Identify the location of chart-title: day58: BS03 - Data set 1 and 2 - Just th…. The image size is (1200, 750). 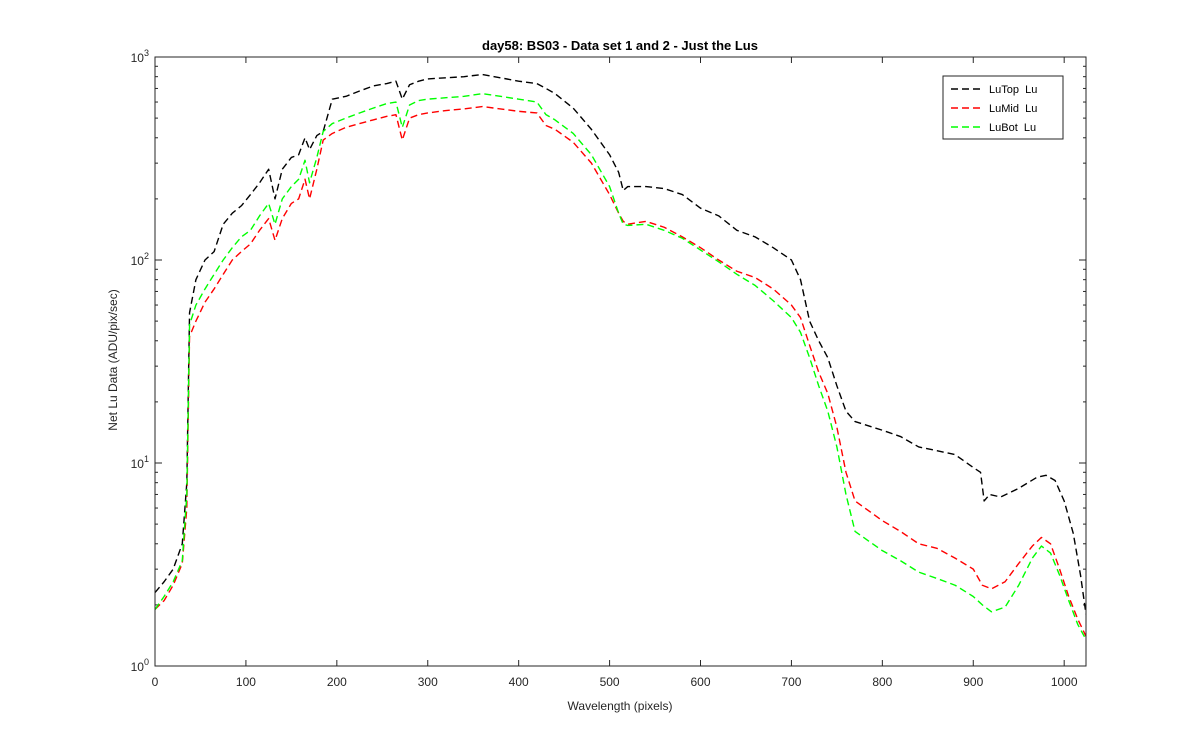
(620, 45).